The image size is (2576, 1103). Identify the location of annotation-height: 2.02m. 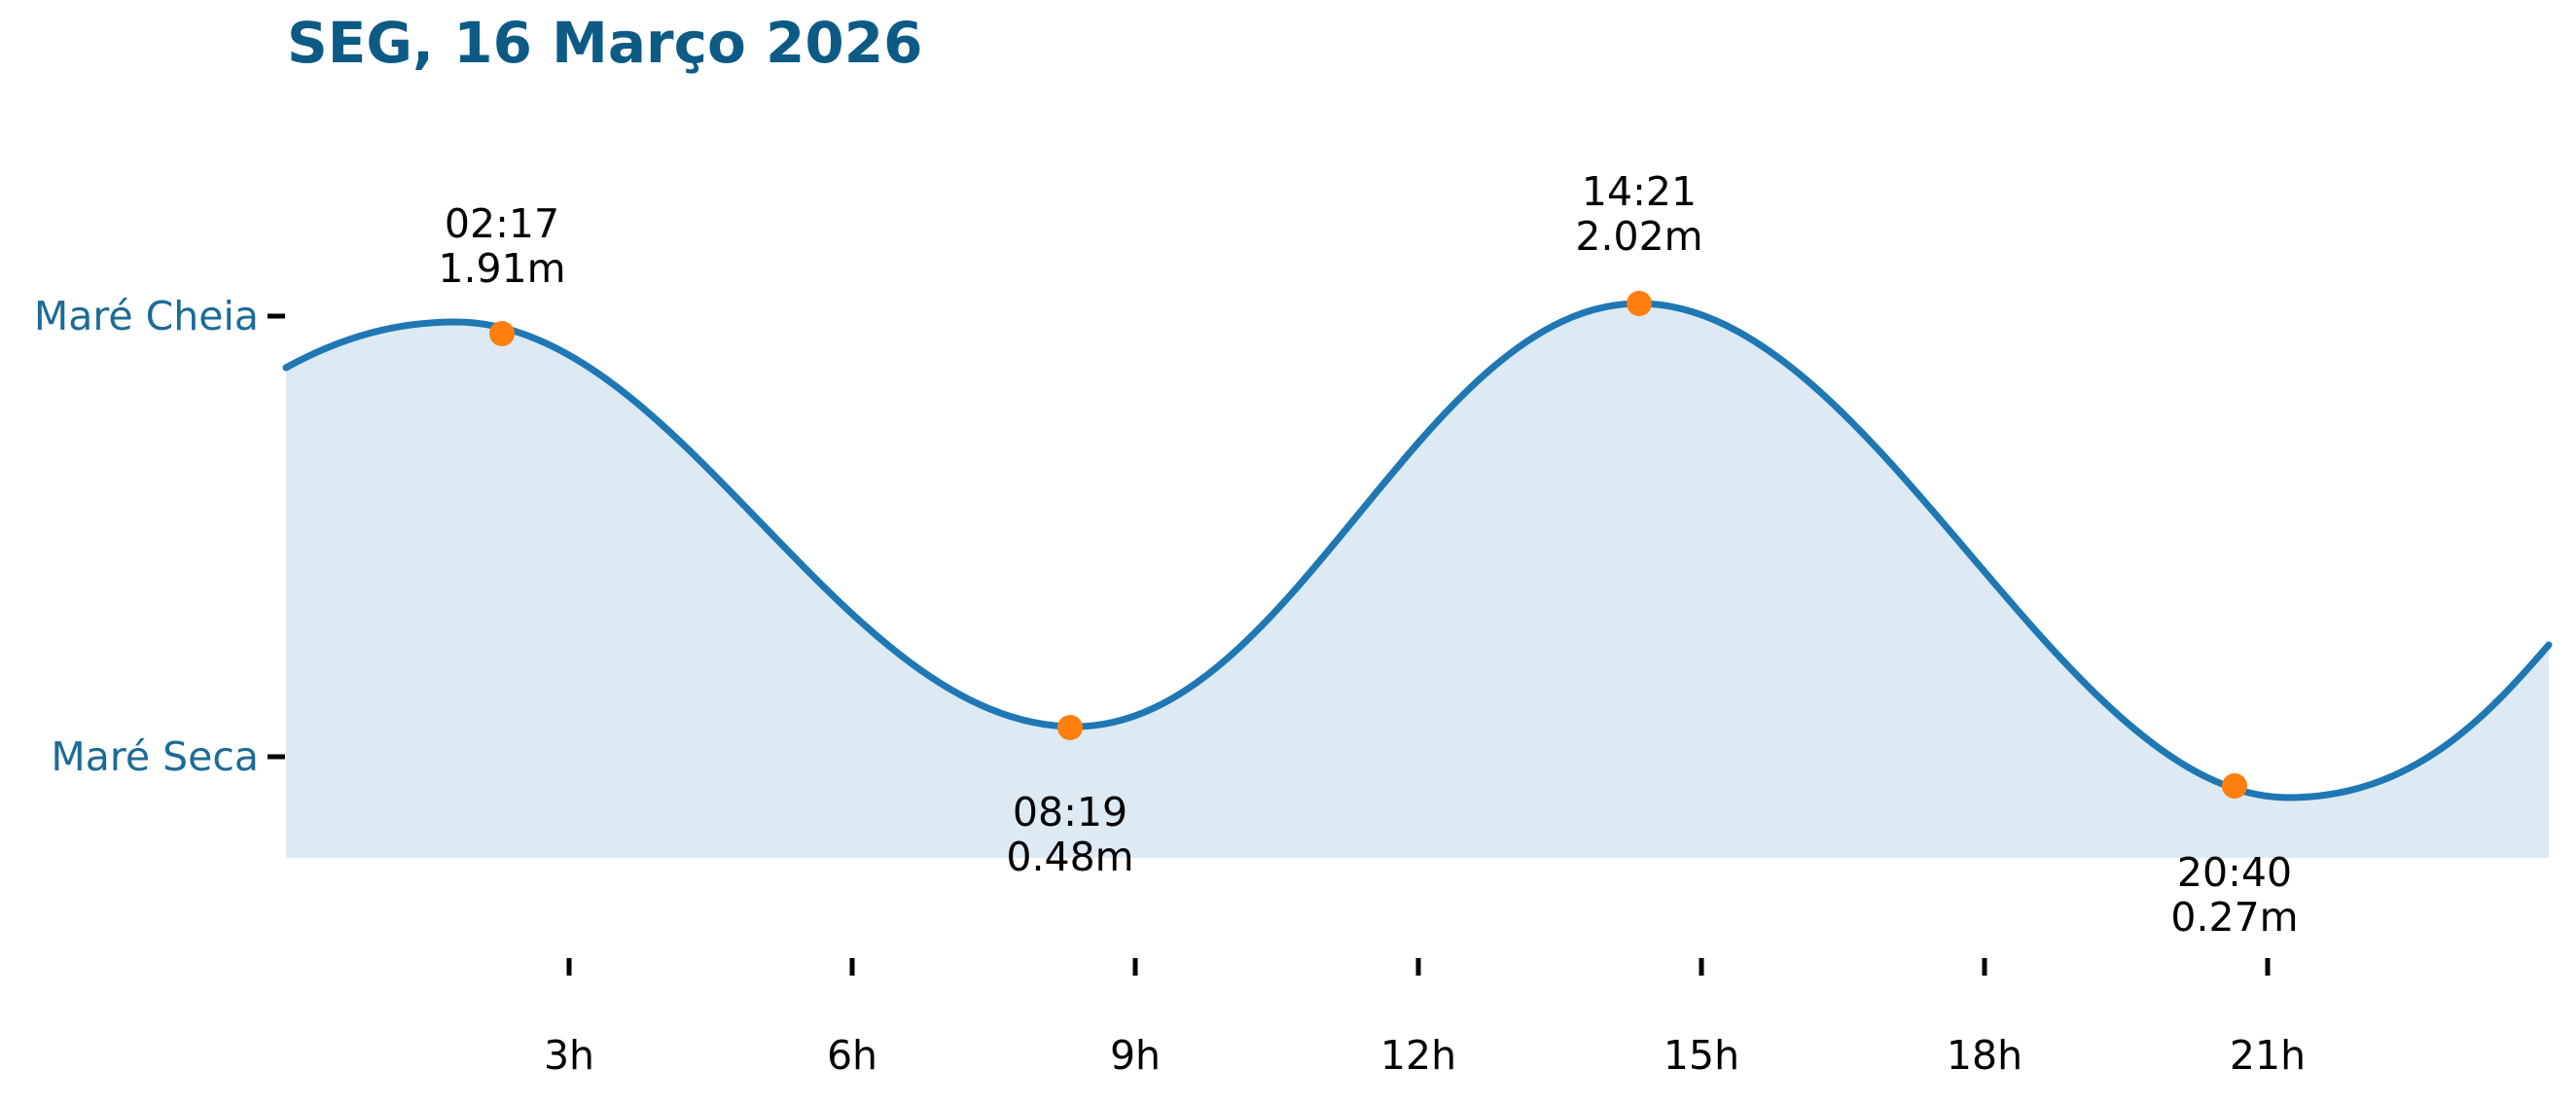
(1639, 236).